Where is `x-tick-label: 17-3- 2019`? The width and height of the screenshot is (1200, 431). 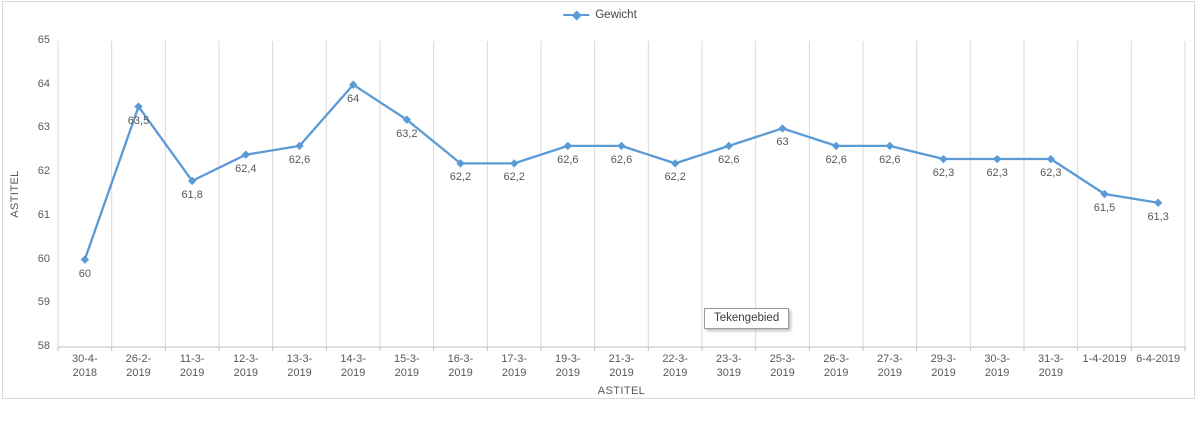 x-tick-label: 17-3- 2019 is located at coordinates (514, 366).